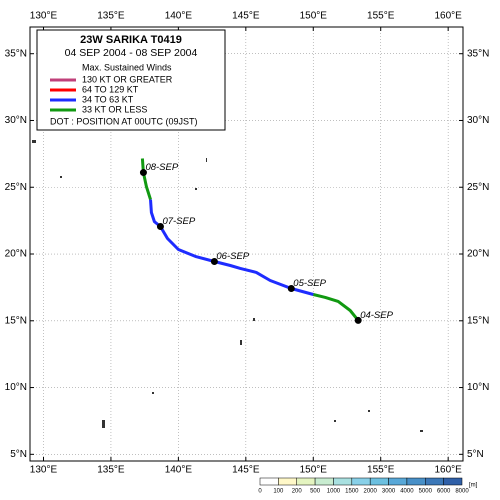  What do you see at coordinates (108, 99) in the screenshot?
I see `legend-label: 34 TO 63 KT` at bounding box center [108, 99].